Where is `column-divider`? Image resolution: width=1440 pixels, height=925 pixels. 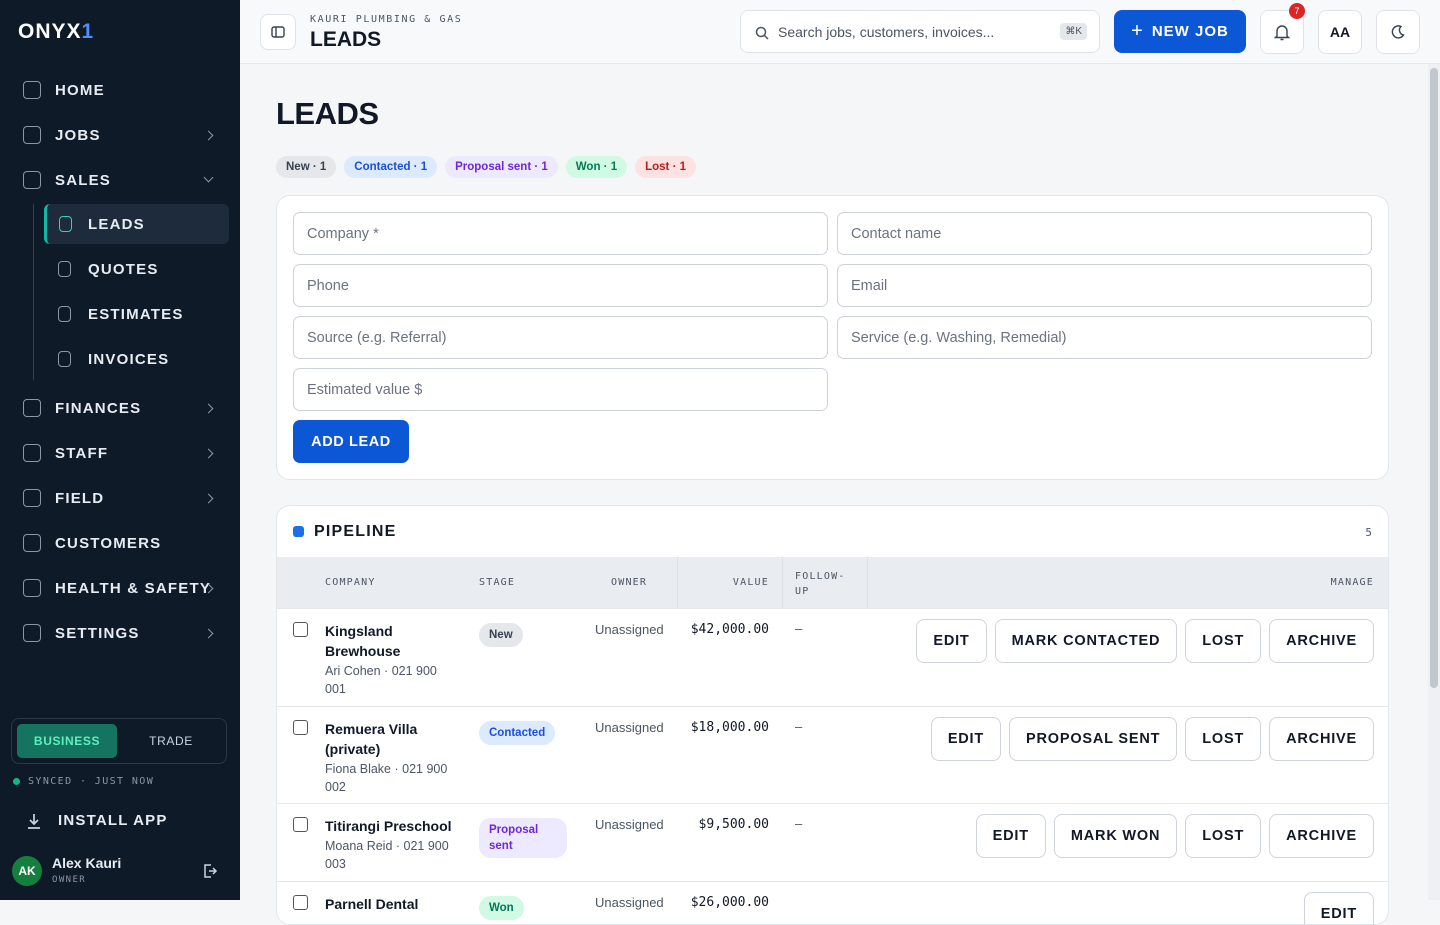
column-divider is located at coordinates (867, 582).